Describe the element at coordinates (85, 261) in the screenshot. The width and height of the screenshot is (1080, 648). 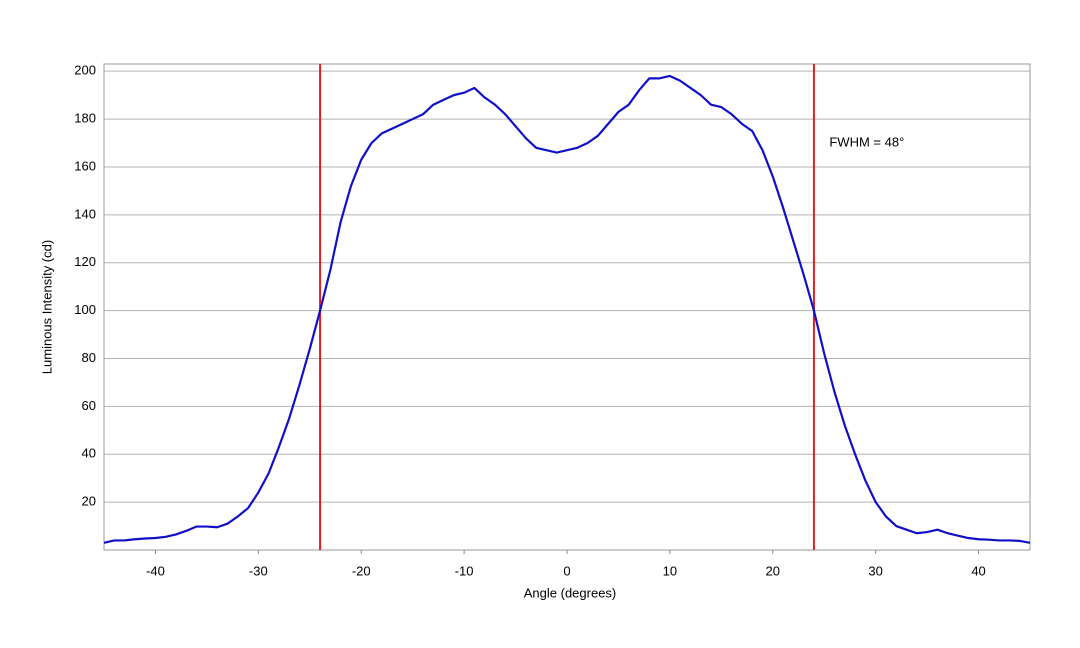
I see `y-tick-label: 120` at that location.